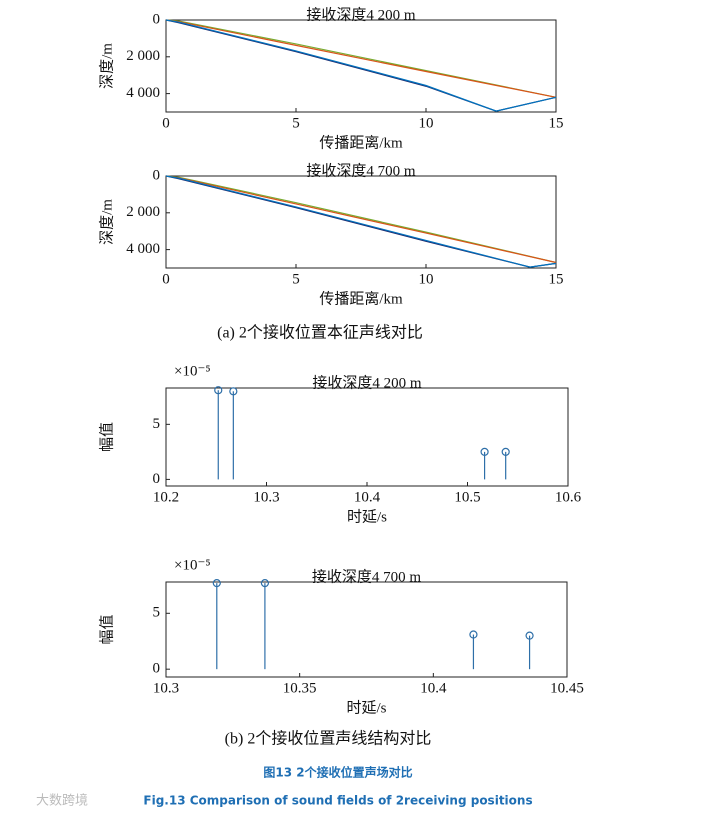 Image resolution: width=701 pixels, height=817 pixels. What do you see at coordinates (337, 772) in the screenshot?
I see `figure-caption: 图13 2个接收位置声场对比` at bounding box center [337, 772].